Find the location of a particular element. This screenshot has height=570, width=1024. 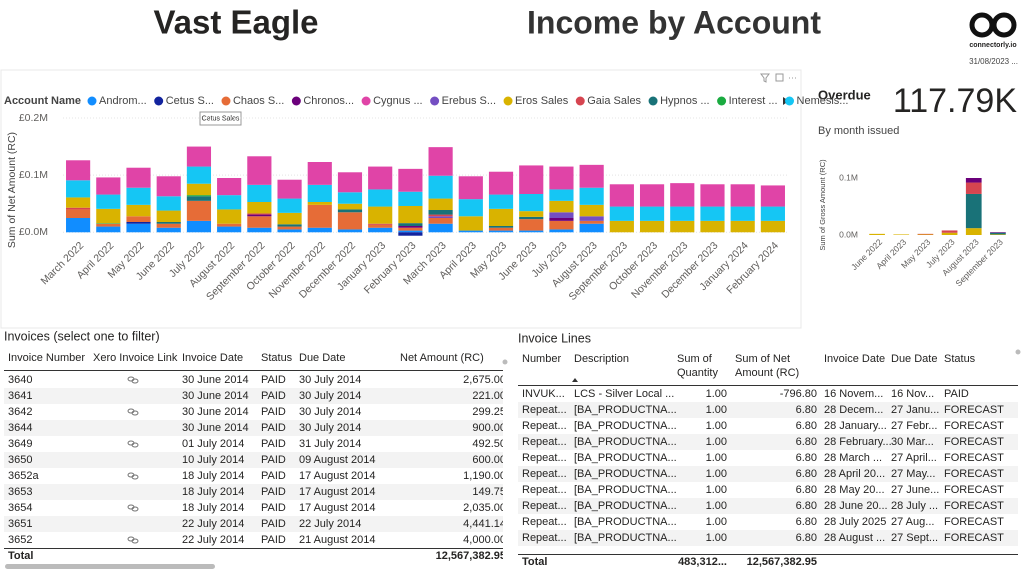

table-cell: 3652 is located at coordinates (20, 540).